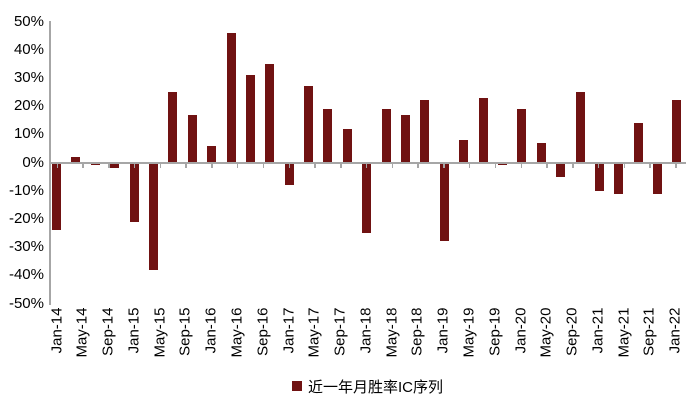  Describe the element at coordinates (28, 49) in the screenshot. I see `y-tick-label: 40%` at that location.